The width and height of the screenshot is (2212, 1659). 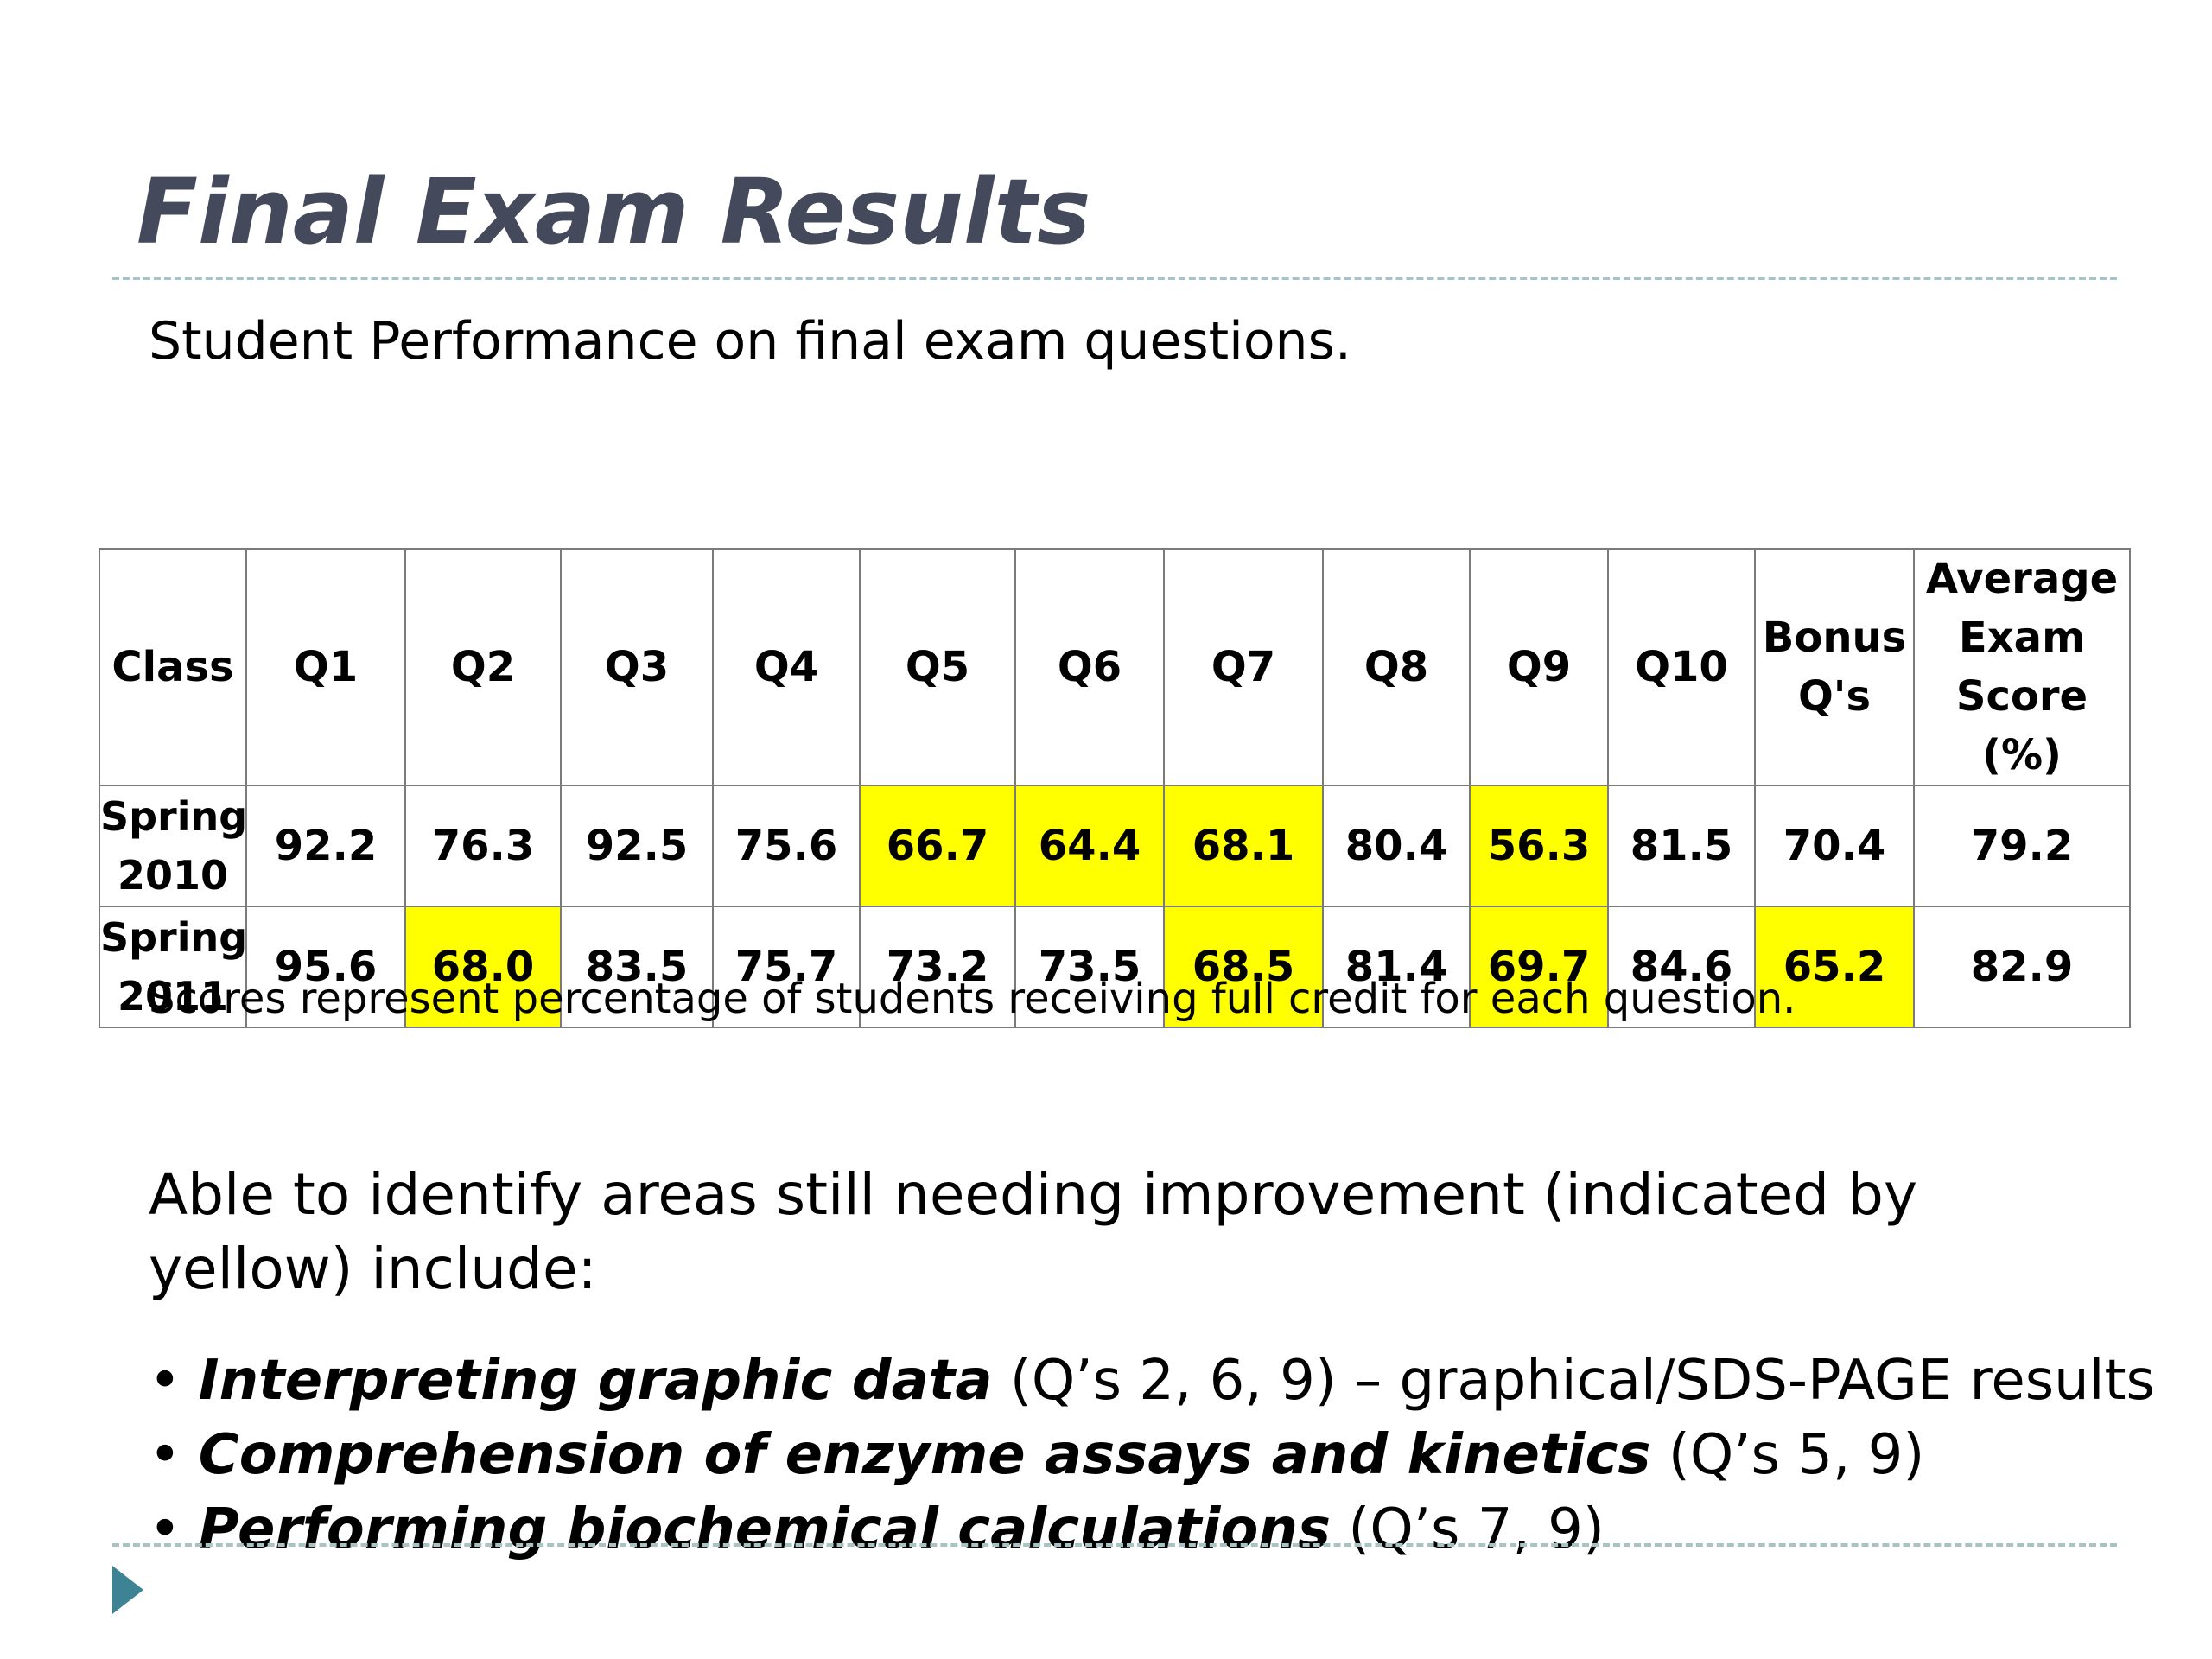 I want to click on table-cell-highlighted: 68.0, so click(x=483, y=967).